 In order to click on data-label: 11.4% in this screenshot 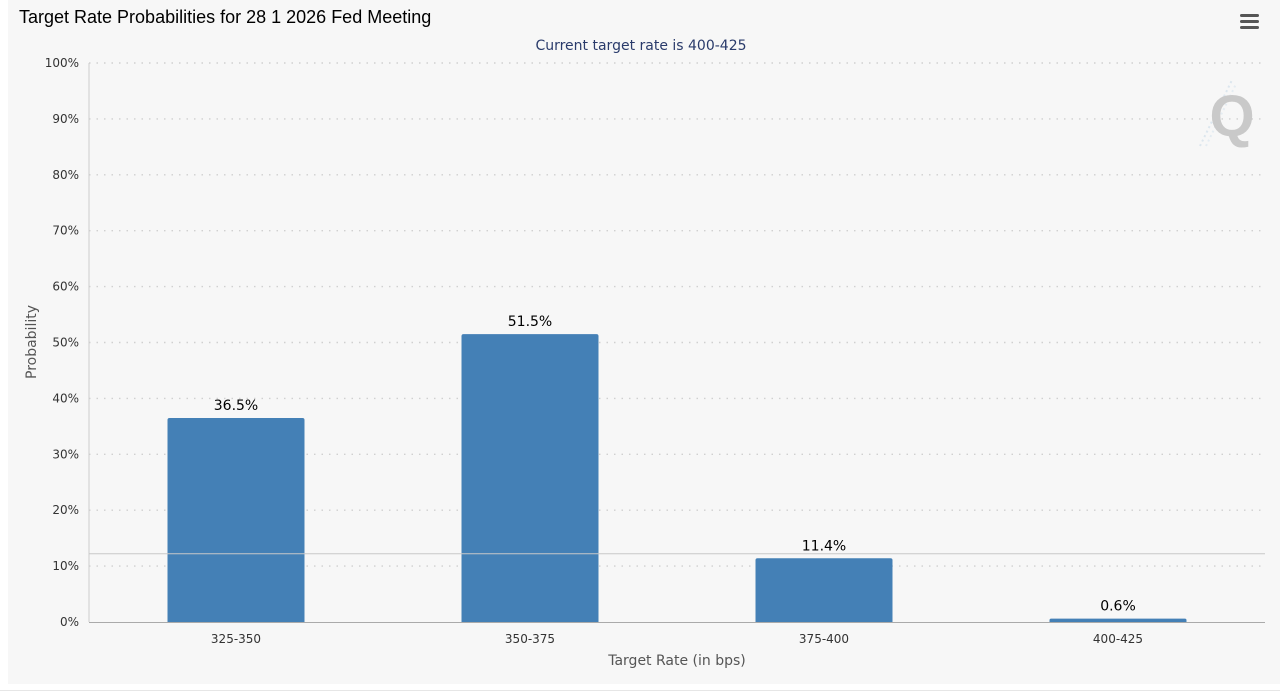, I will do `click(824, 546)`.